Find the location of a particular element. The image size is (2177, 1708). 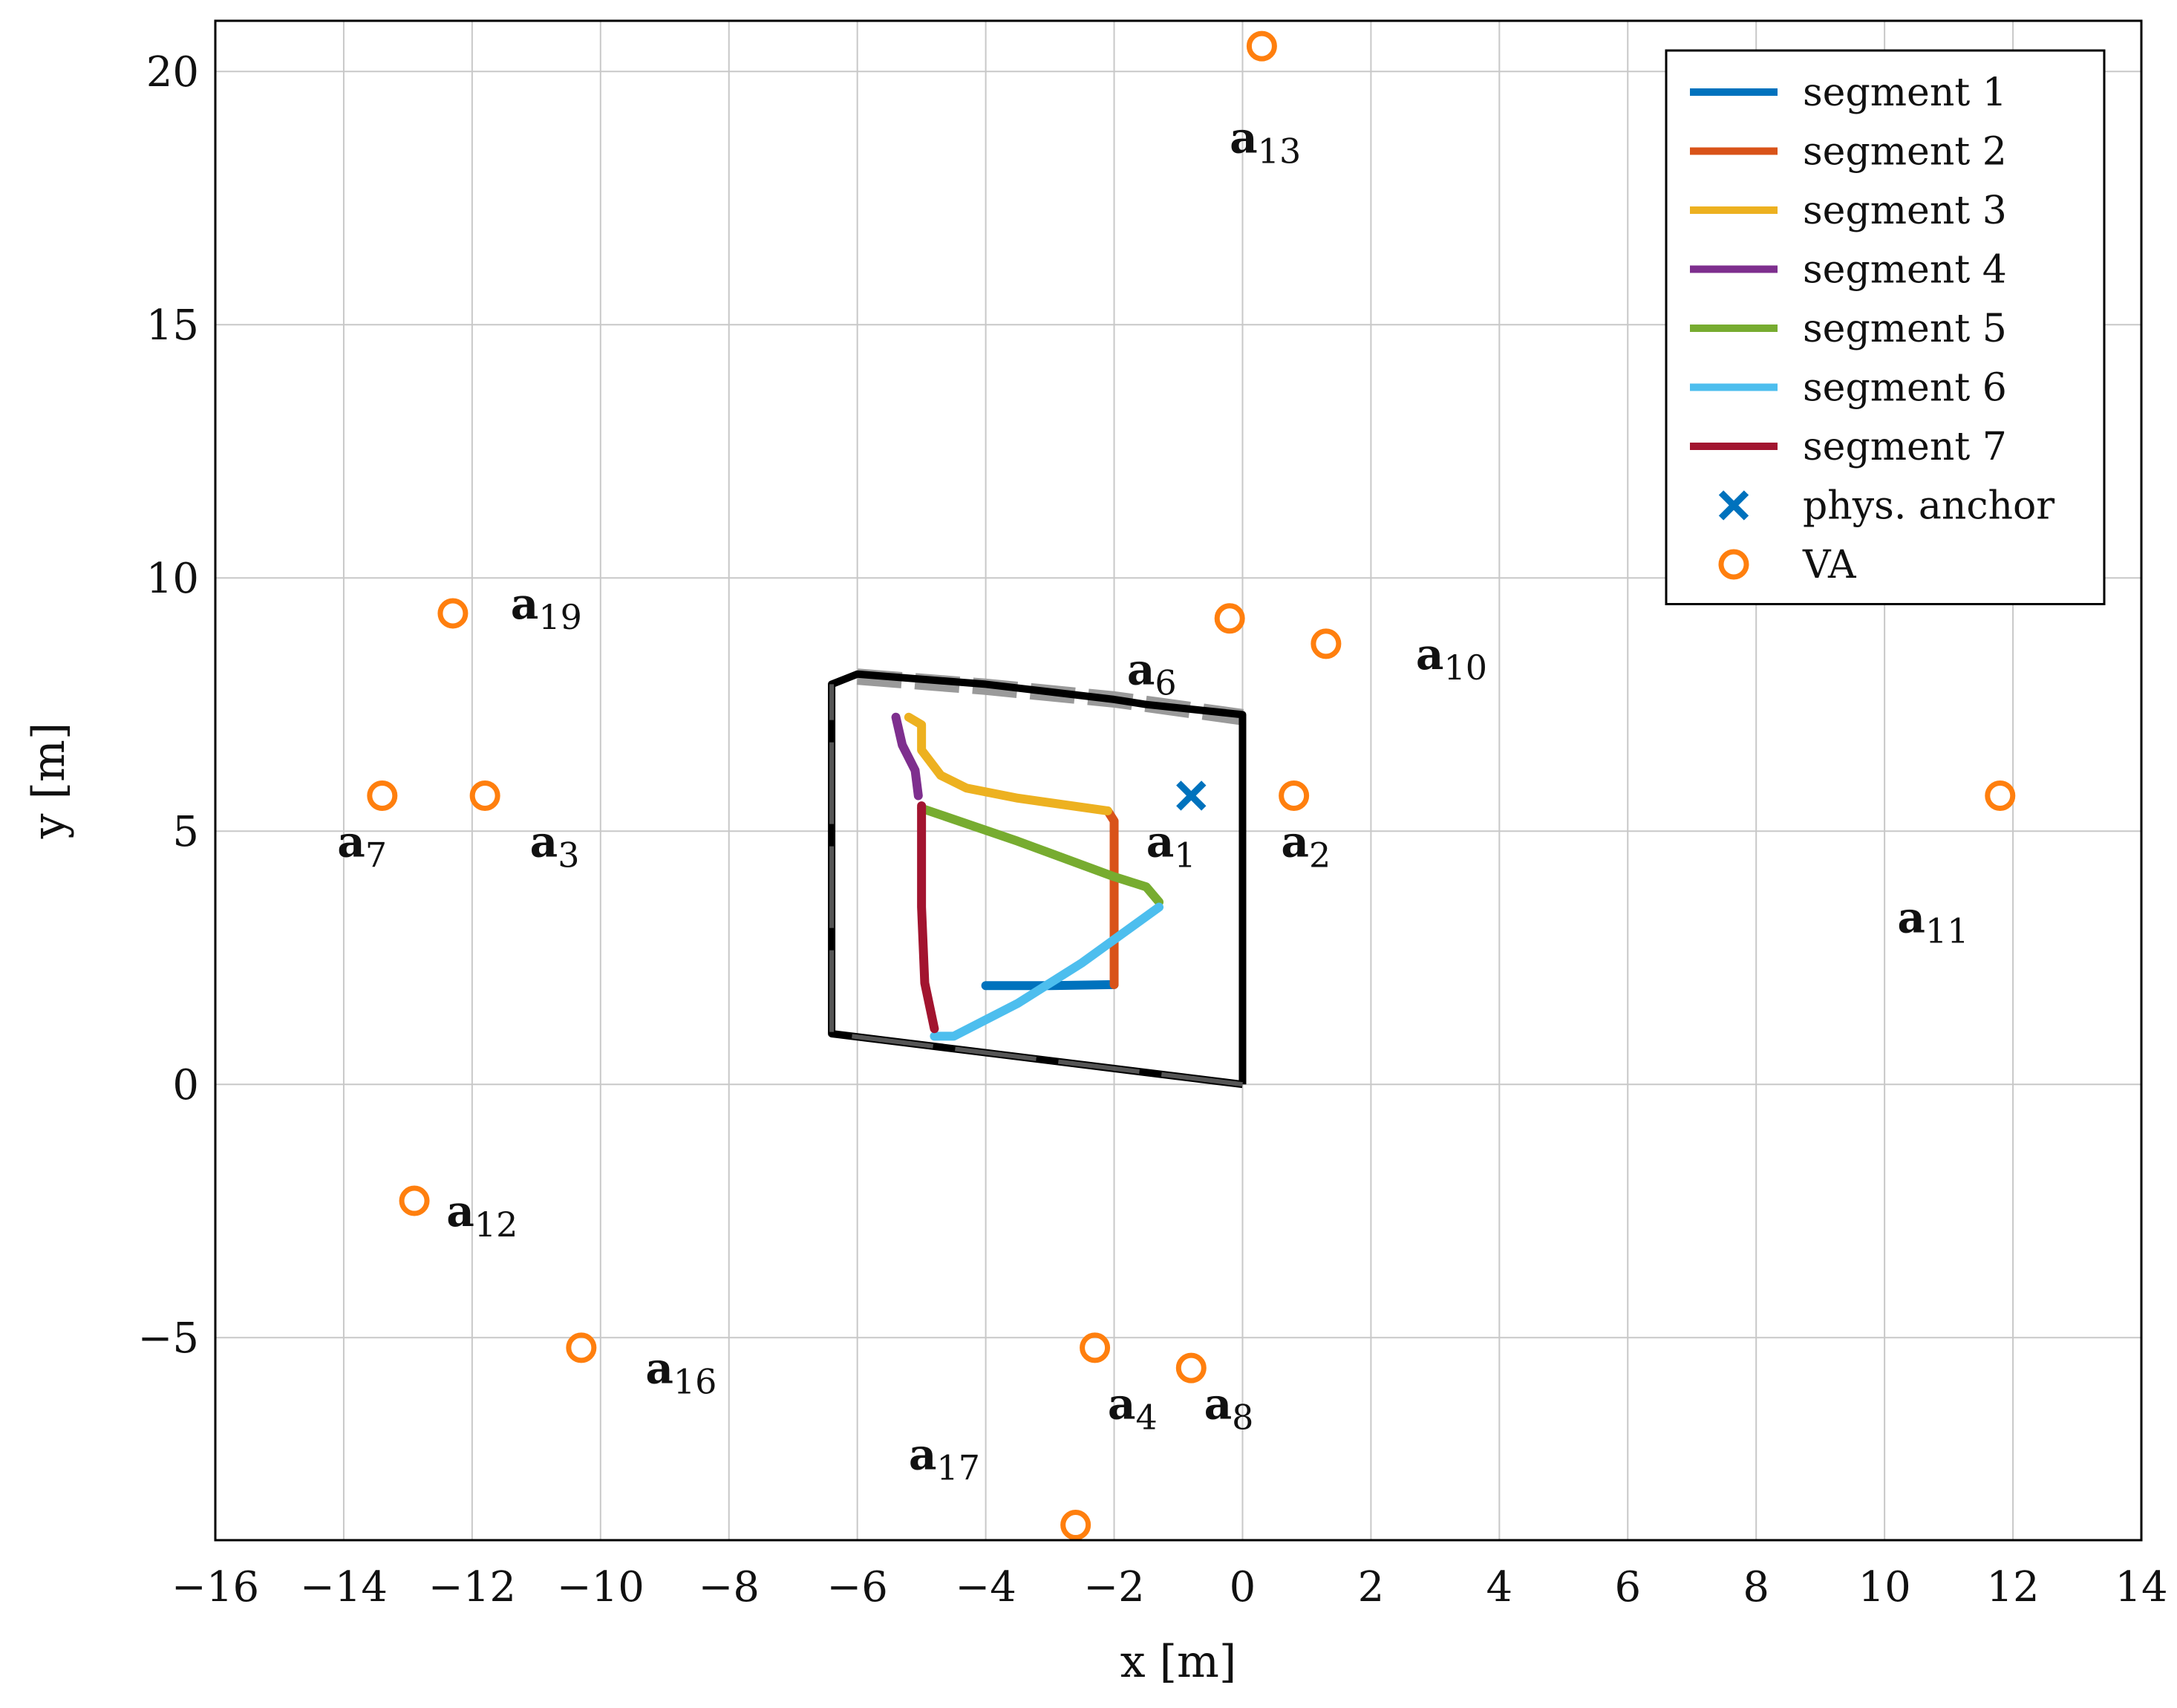

anchor-label-11: a11 is located at coordinates (1932, 922).